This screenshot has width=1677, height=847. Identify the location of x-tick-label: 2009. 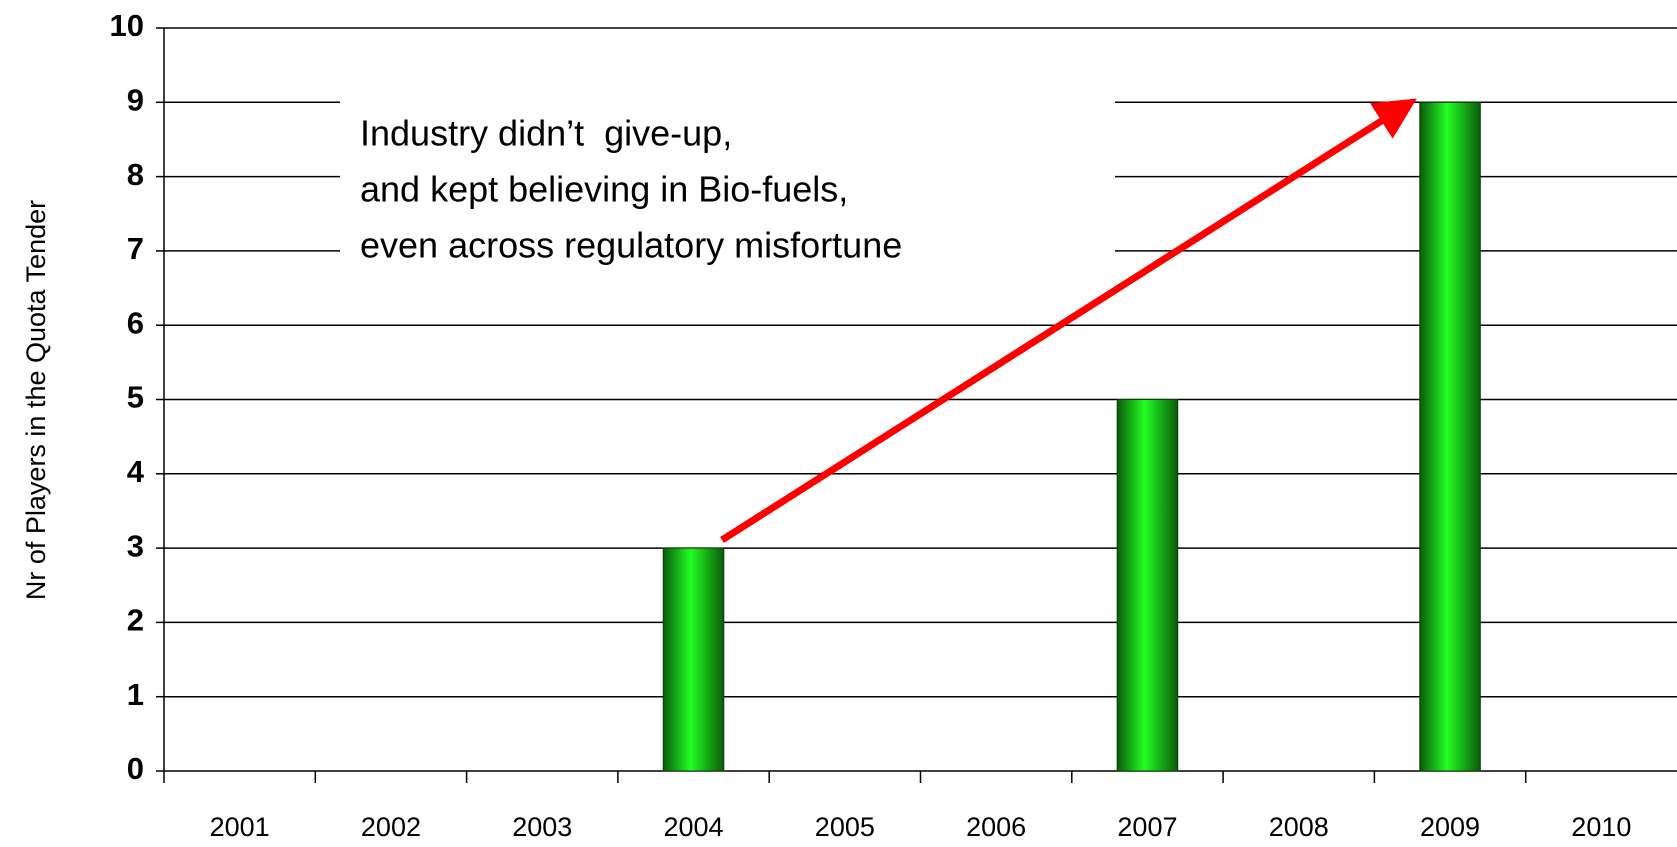
(1450, 827).